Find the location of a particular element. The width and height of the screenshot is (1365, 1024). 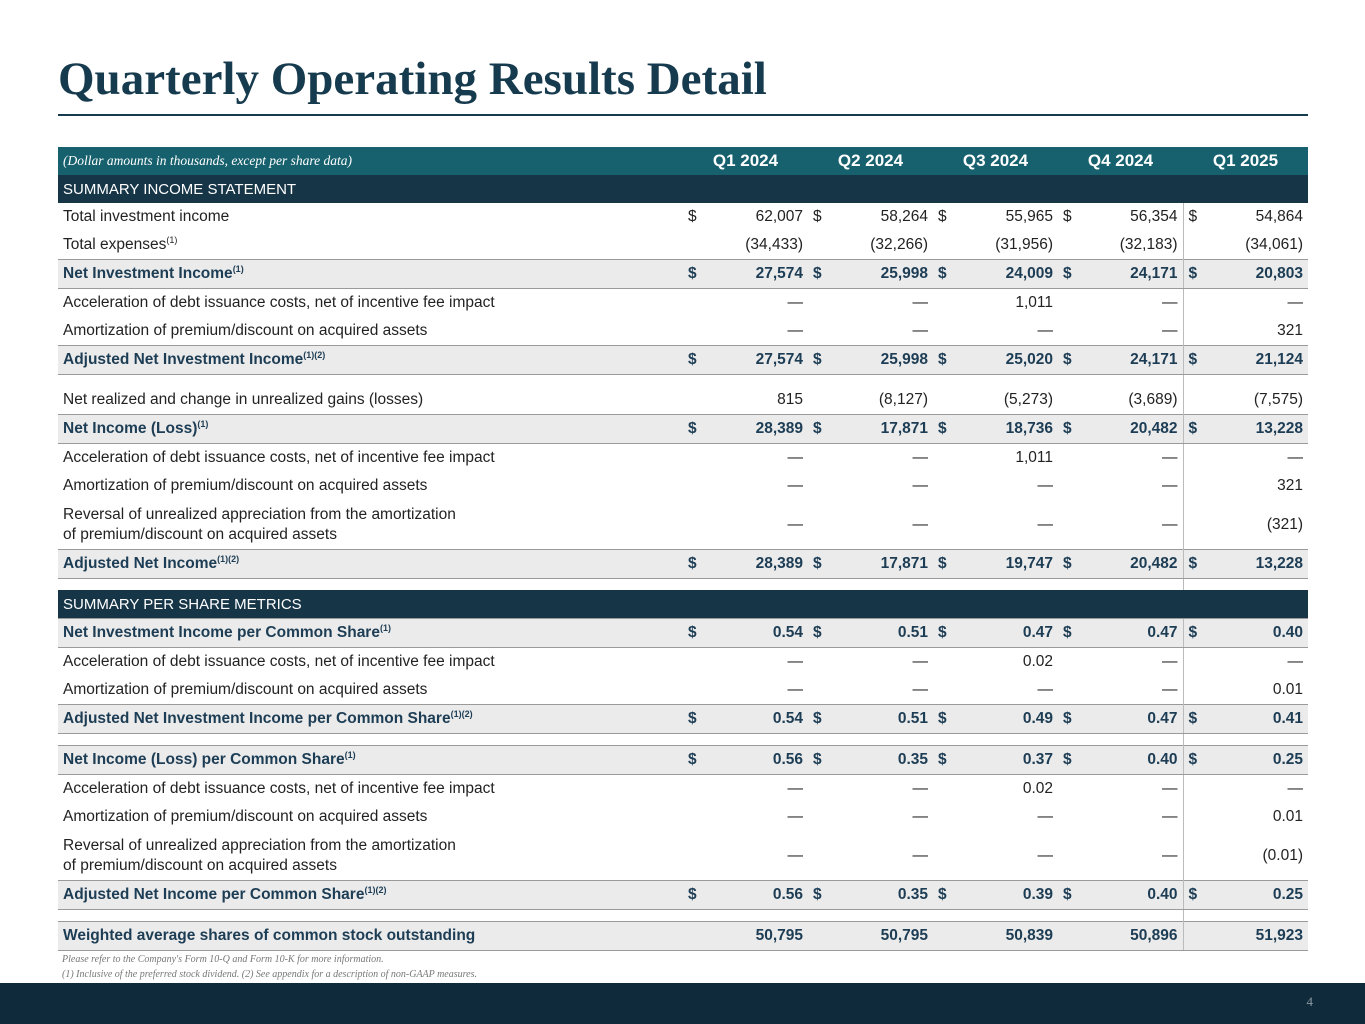

value-cell: $20,482 is located at coordinates (1120, 564).